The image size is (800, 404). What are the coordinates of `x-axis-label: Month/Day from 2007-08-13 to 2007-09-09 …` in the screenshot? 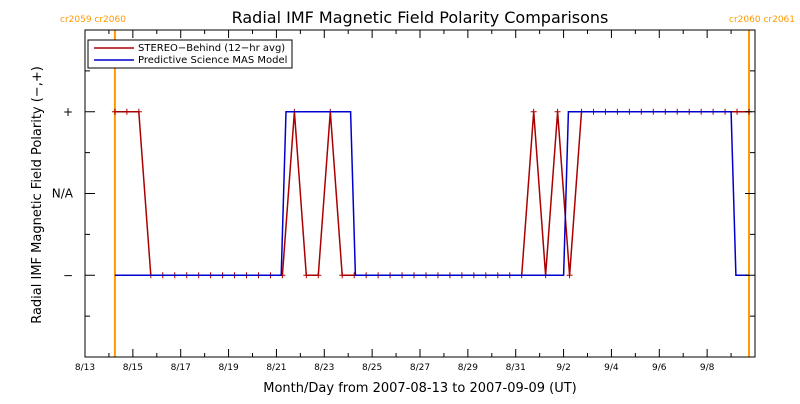 It's located at (419, 388).